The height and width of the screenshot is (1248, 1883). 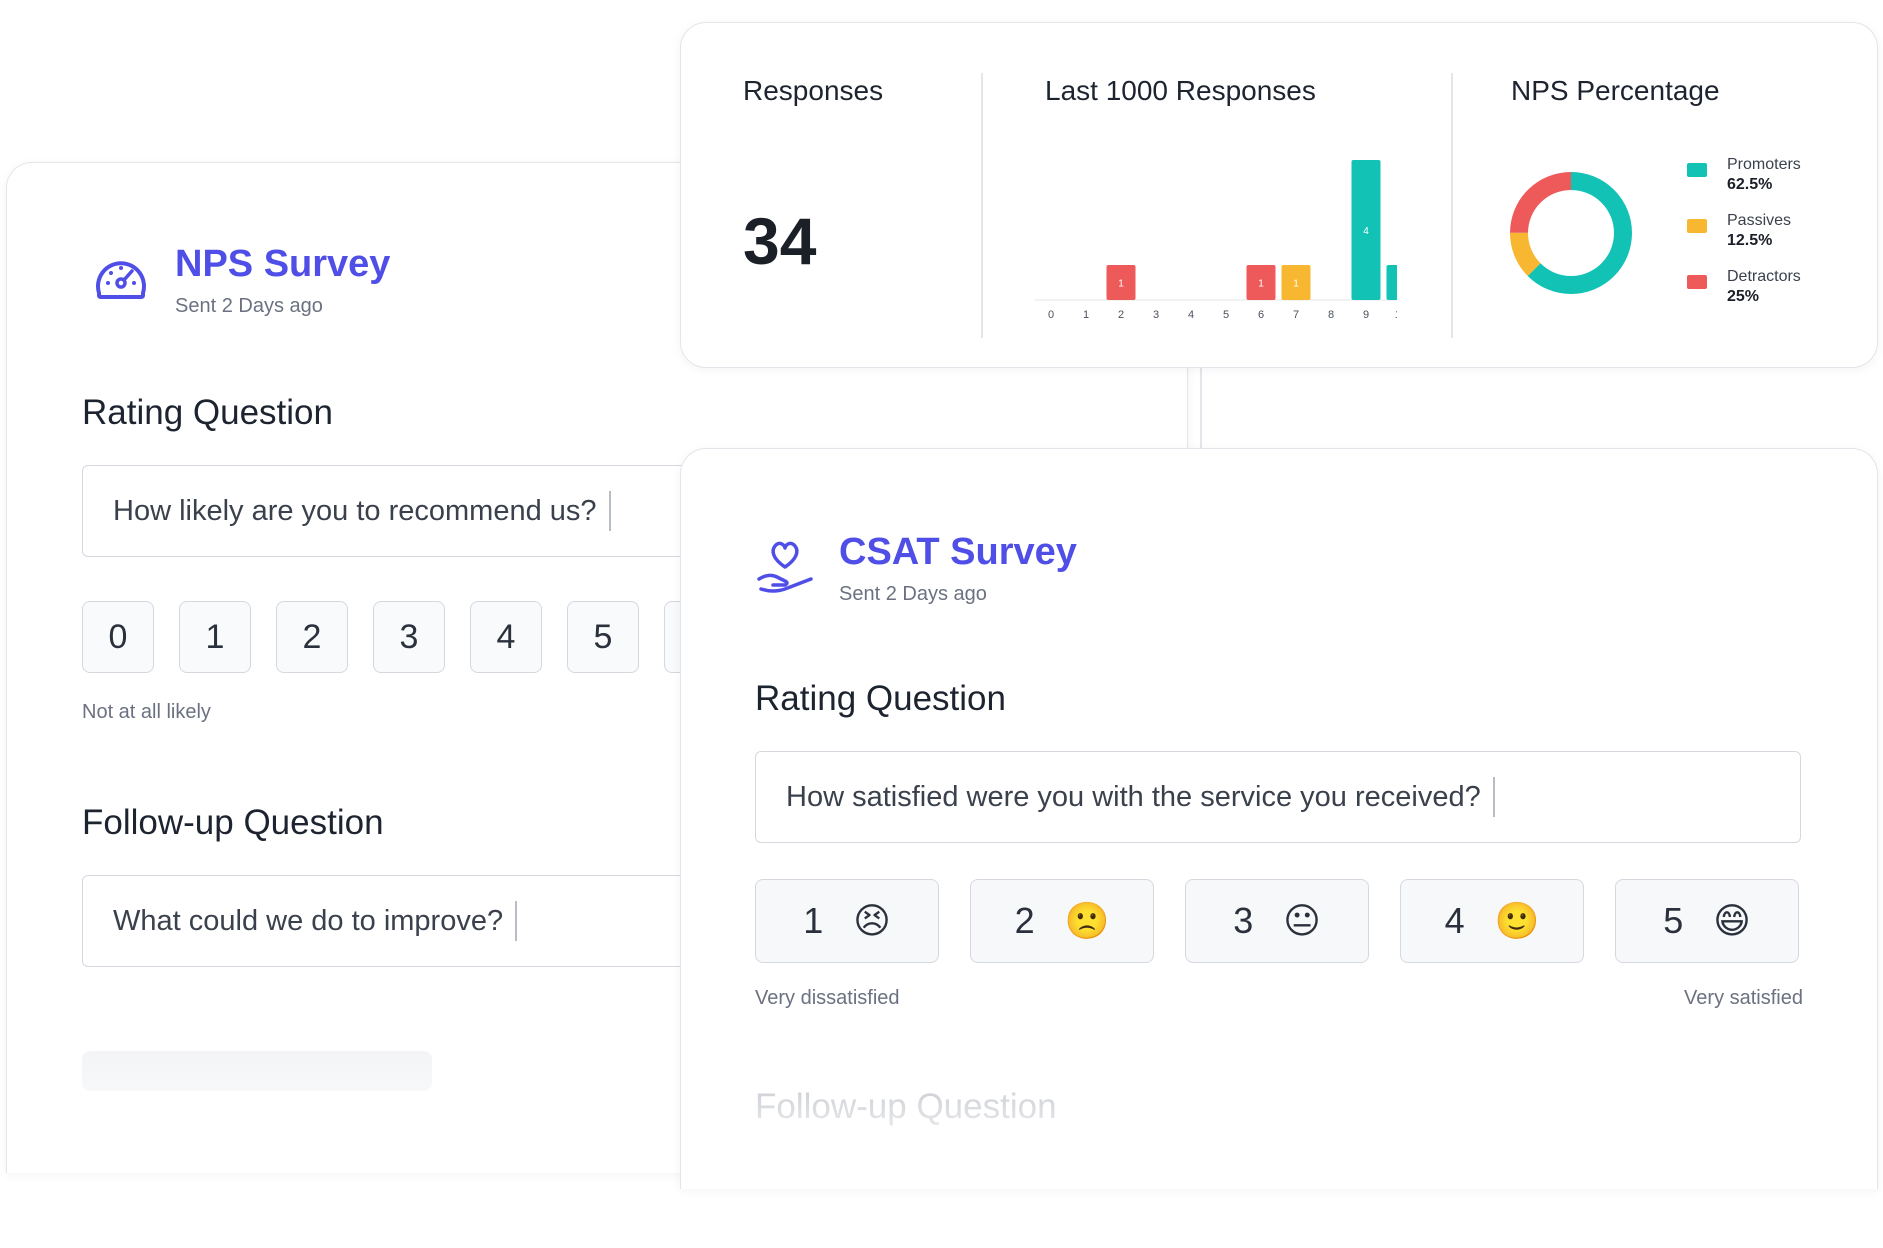 What do you see at coordinates (308, 920) in the screenshot?
I see `nps-followup-question-text: What could we do to improve?` at bounding box center [308, 920].